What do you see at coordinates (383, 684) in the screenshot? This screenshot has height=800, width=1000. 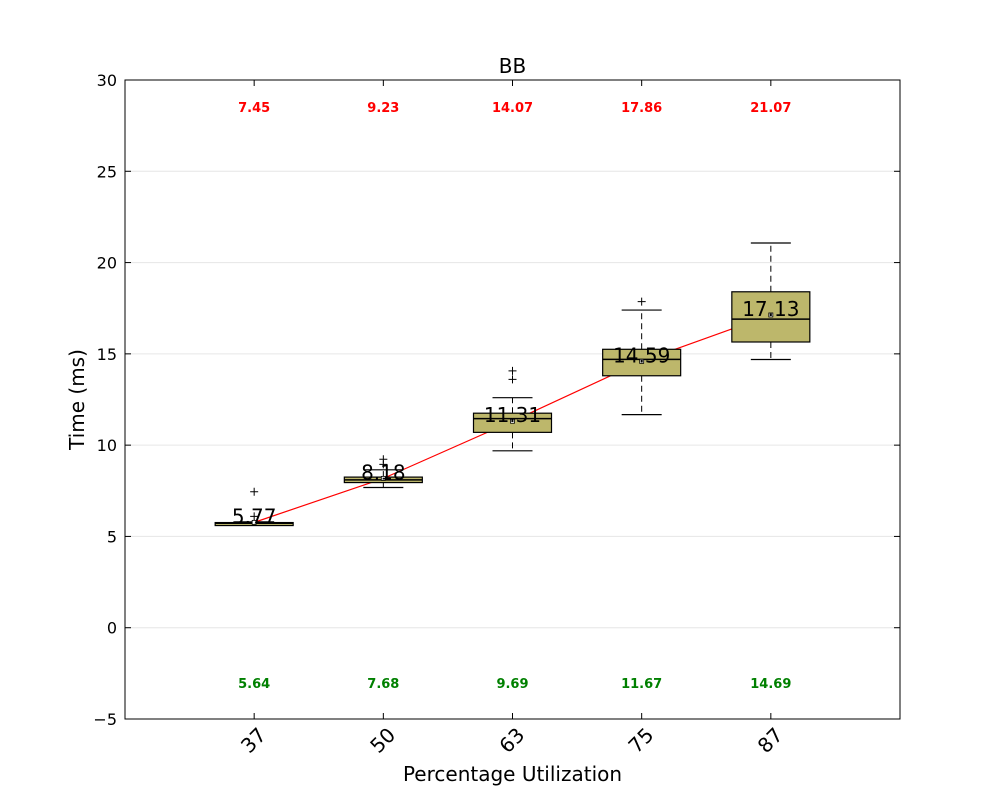 I see `min-value-label: 7.68` at bounding box center [383, 684].